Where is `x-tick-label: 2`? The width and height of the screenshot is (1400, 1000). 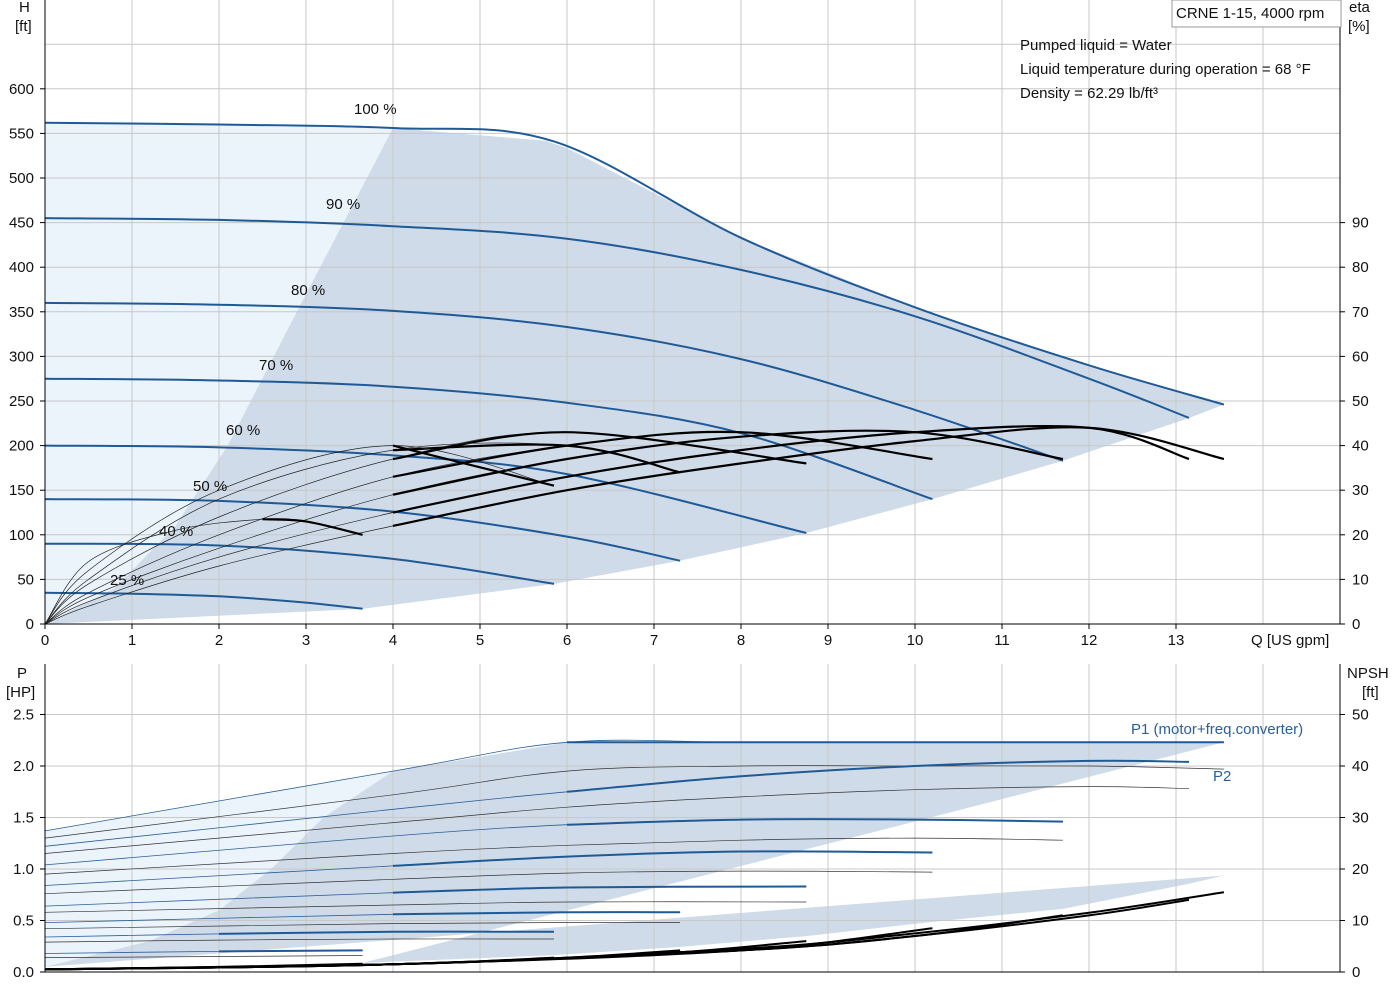
x-tick-label: 2 is located at coordinates (219, 640).